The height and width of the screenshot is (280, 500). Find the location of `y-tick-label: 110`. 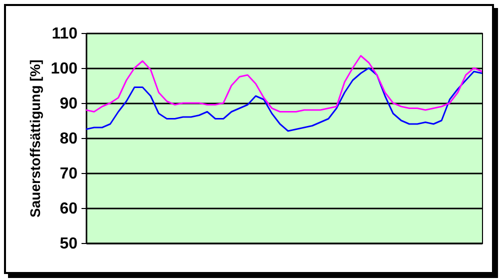

y-tick-label: 110 is located at coordinates (65, 34).